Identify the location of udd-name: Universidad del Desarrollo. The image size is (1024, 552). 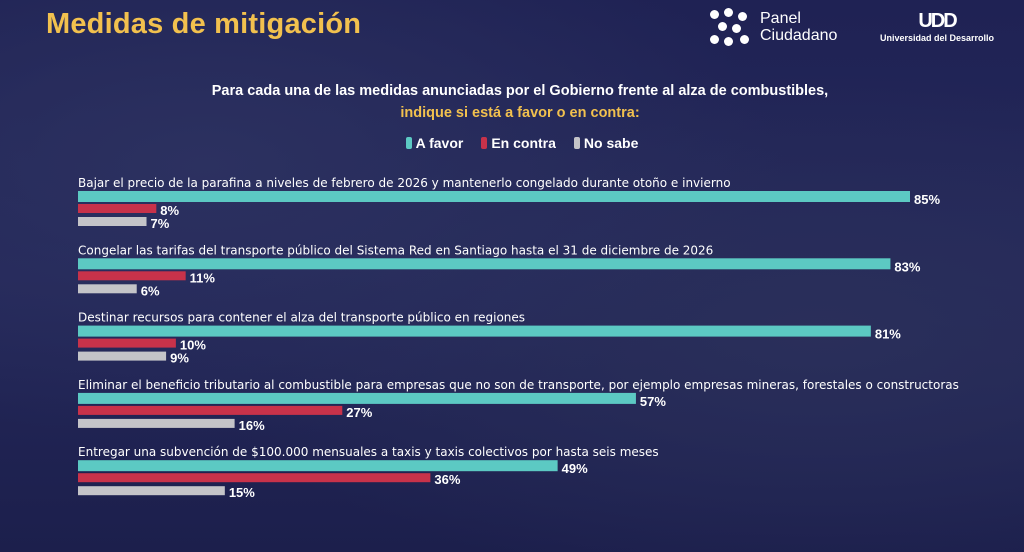
(937, 38).